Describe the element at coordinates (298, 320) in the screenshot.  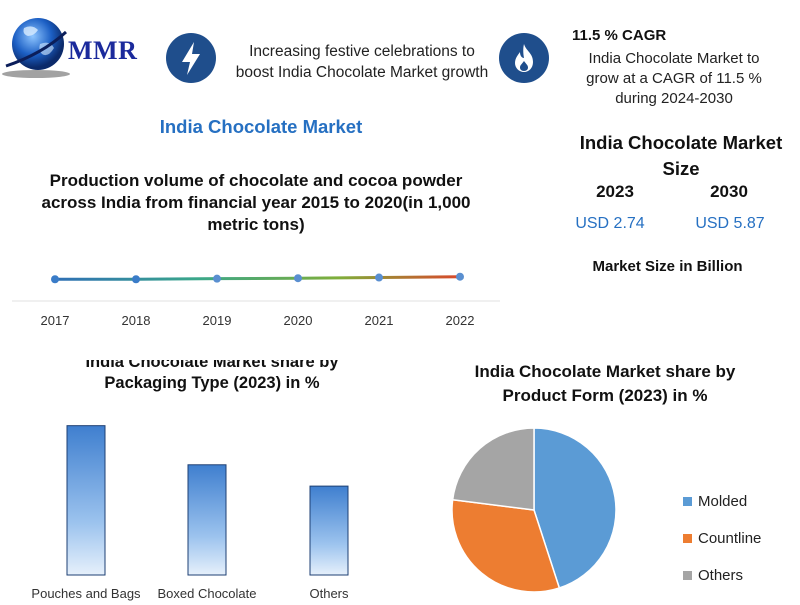
I see `x-tick-label-2020: 2020` at that location.